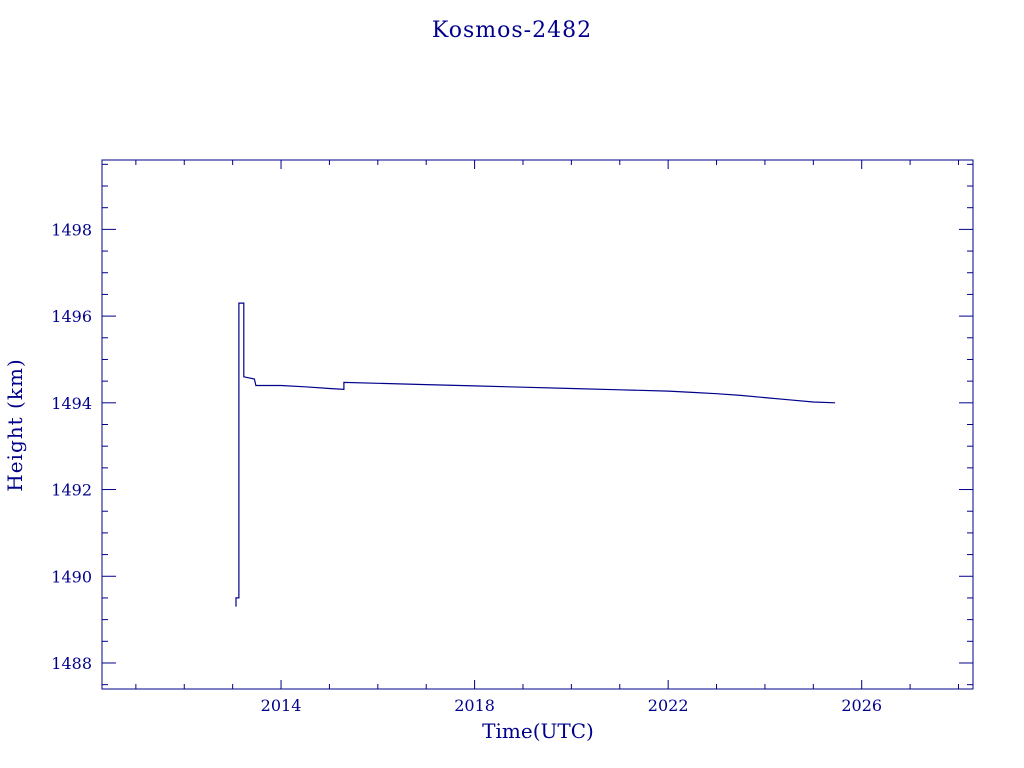 The height and width of the screenshot is (768, 1024). What do you see at coordinates (538, 731) in the screenshot?
I see `x-axis-label: Time(UTC)` at bounding box center [538, 731].